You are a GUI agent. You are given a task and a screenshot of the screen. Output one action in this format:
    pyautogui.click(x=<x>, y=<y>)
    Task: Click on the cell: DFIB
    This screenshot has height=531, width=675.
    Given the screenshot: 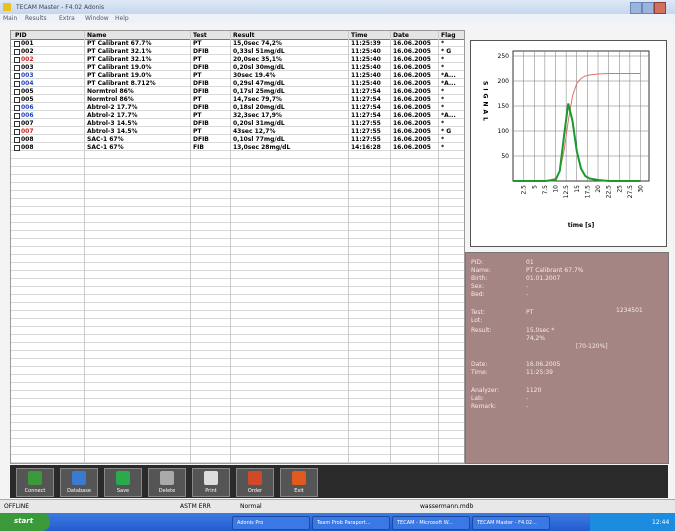 What is the action you would take?
    pyautogui.click(x=201, y=51)
    